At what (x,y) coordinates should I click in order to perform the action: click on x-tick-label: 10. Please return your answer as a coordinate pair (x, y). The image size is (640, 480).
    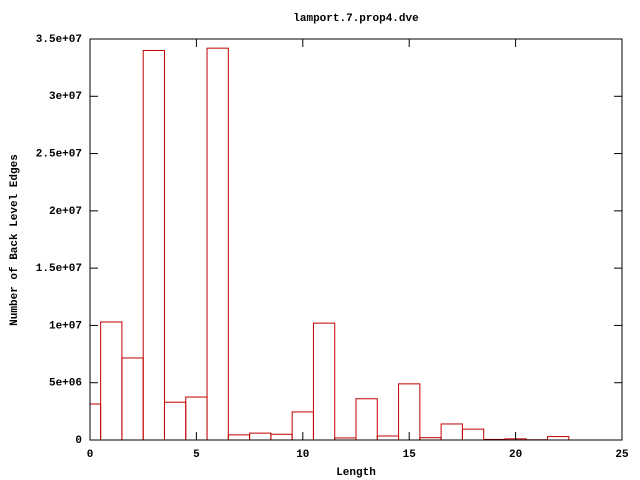
    Looking at the image, I should click on (302, 455).